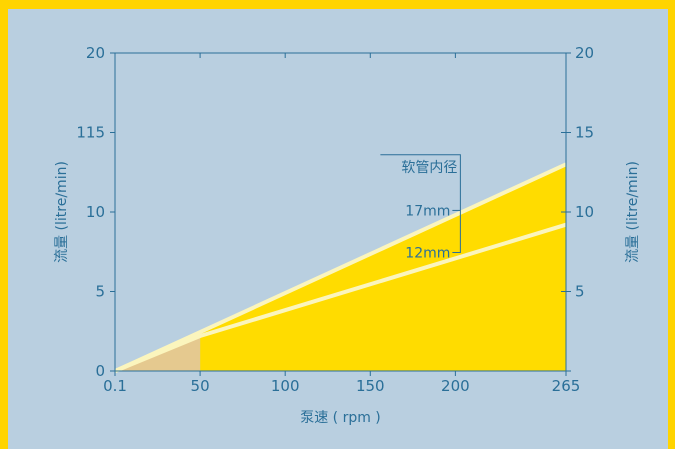 This screenshot has width=675, height=449. I want to click on x-tick-label: 100, so click(285, 386).